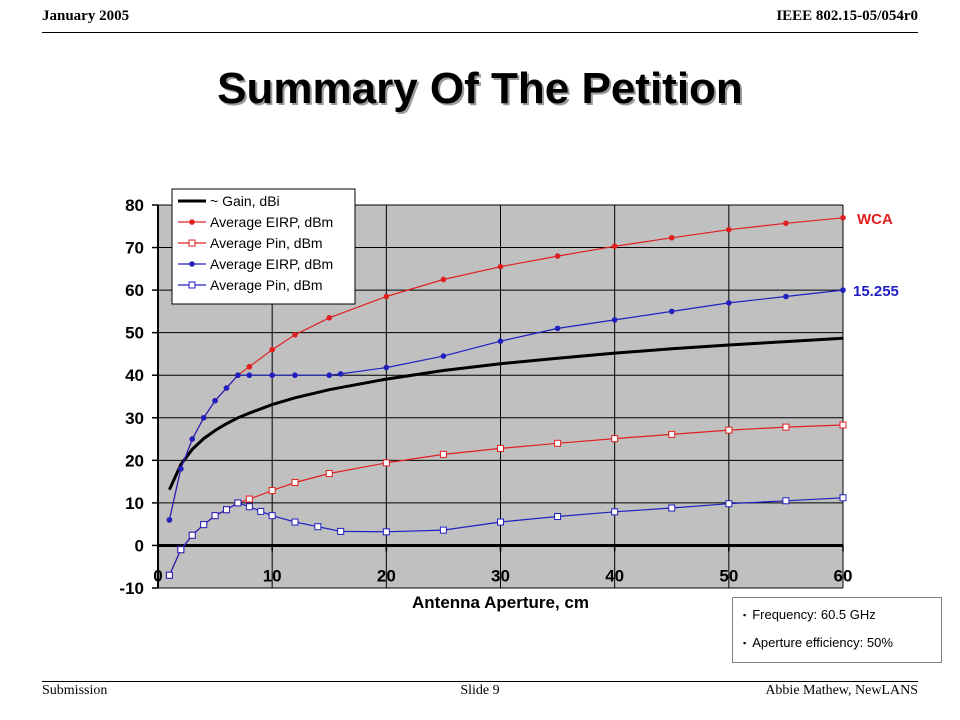 This screenshot has width=960, height=720. Describe the element at coordinates (614, 575) in the screenshot. I see `x-tick-label: 40` at that location.